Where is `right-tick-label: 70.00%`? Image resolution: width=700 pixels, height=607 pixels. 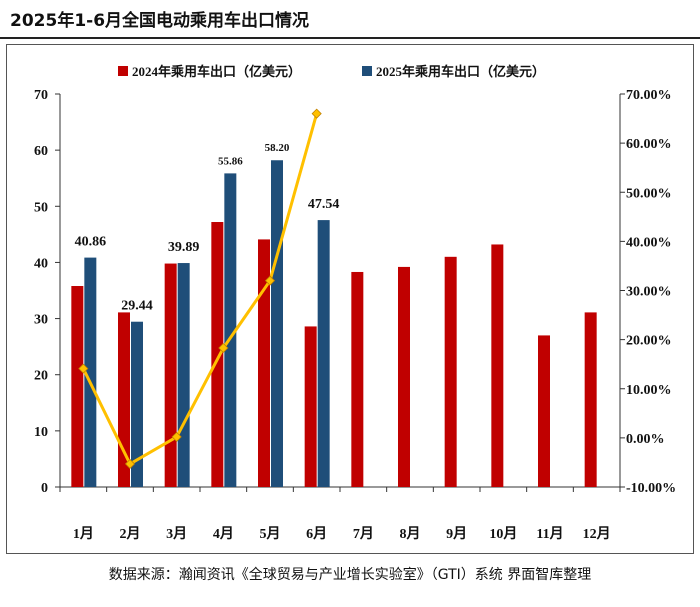 right-tick-label: 70.00% is located at coordinates (649, 95).